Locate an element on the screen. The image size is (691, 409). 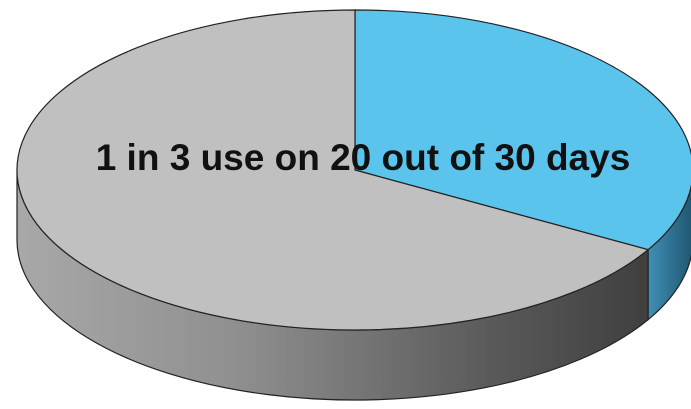
chart-annotation: 1 in 3 use on 20 out of 30 days is located at coordinates (363, 157).